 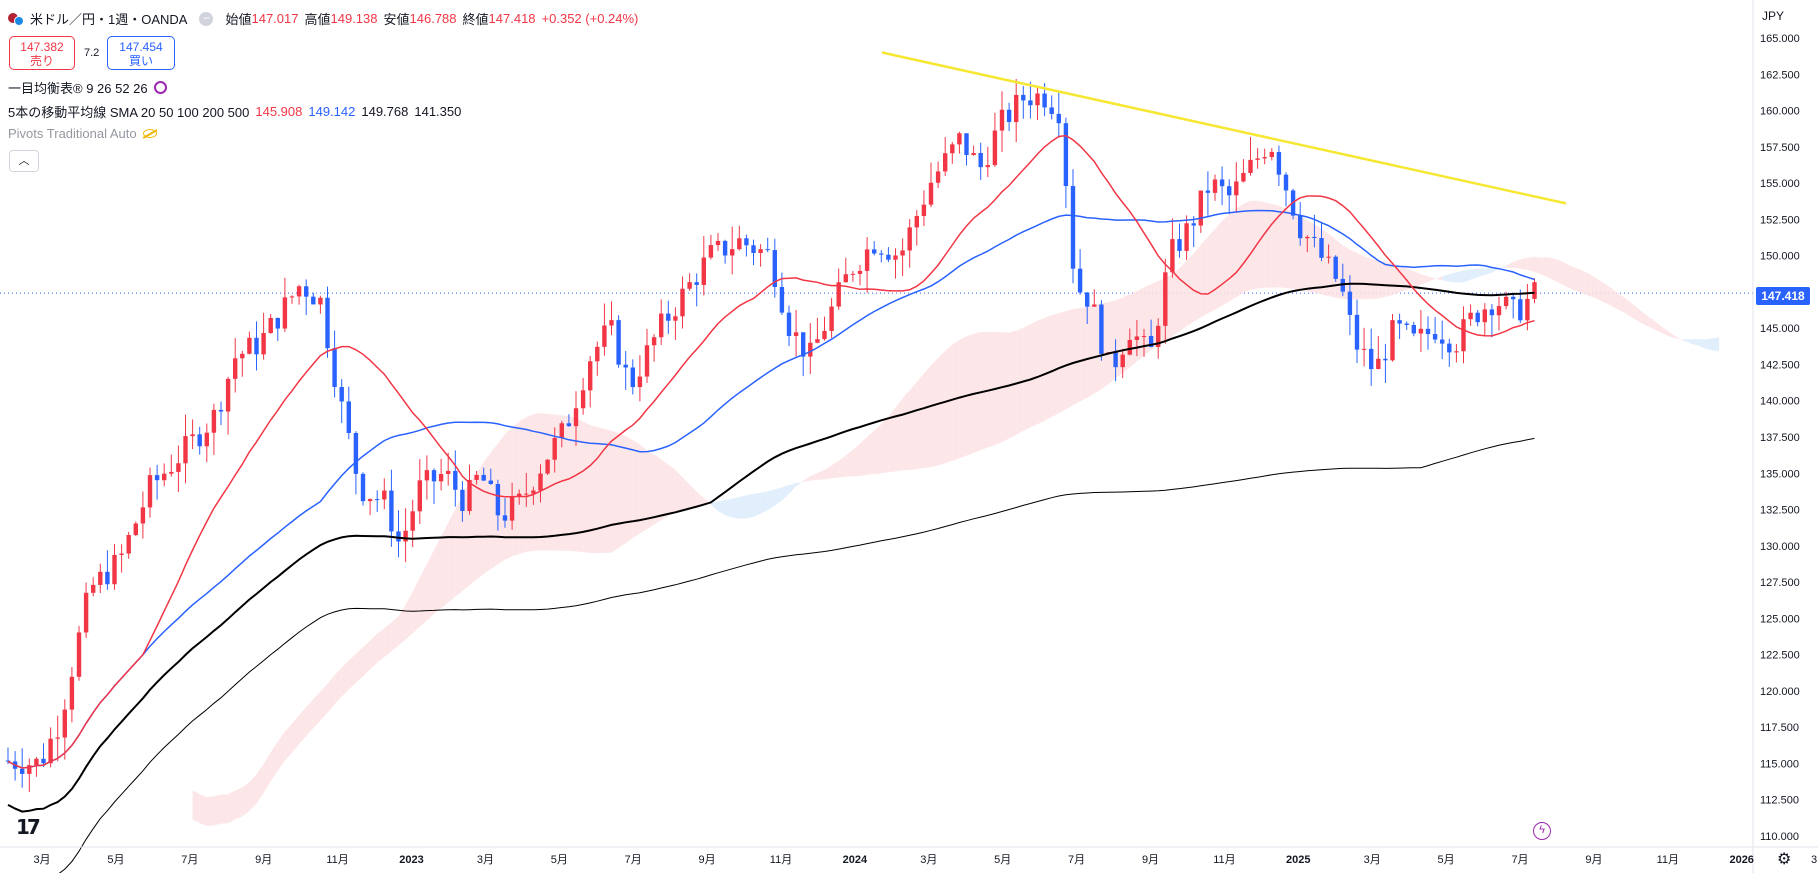 What do you see at coordinates (109, 19) in the screenshot?
I see `symbol-title: 米ドル／円・1週・OANDA` at bounding box center [109, 19].